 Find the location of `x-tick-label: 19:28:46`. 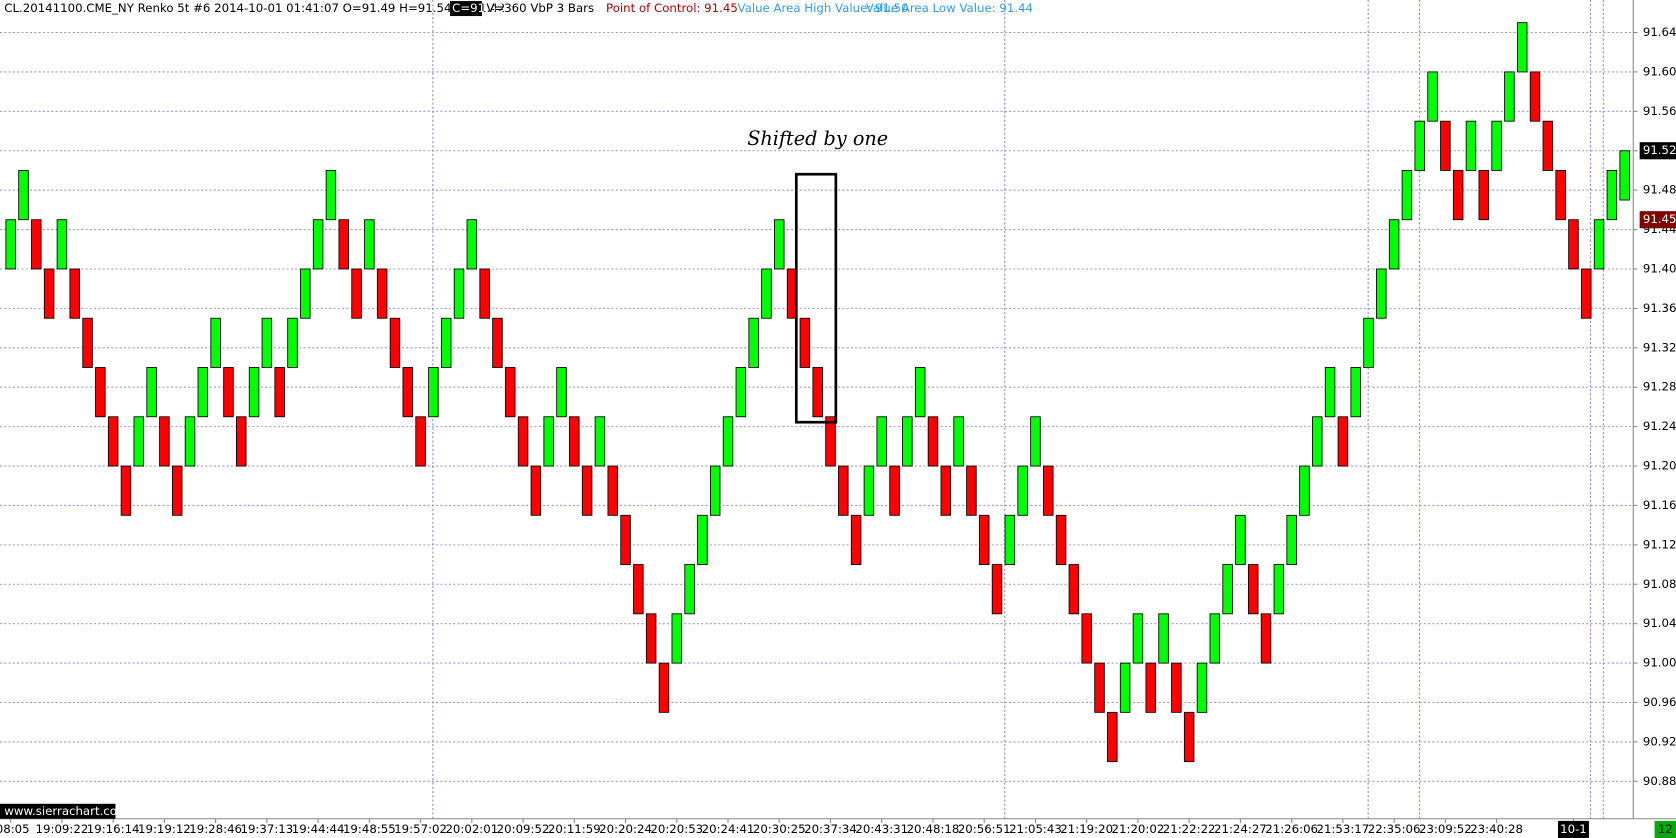

x-tick-label: 19:28:46 is located at coordinates (215, 829).